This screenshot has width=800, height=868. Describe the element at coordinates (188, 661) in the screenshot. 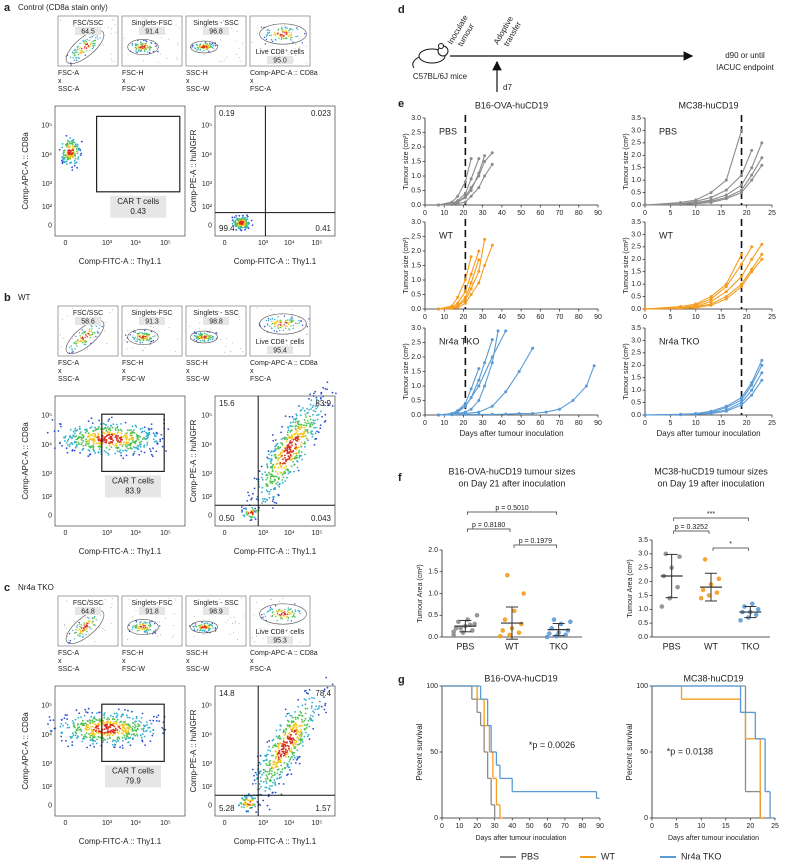

I see `axis-separator: x` at that location.